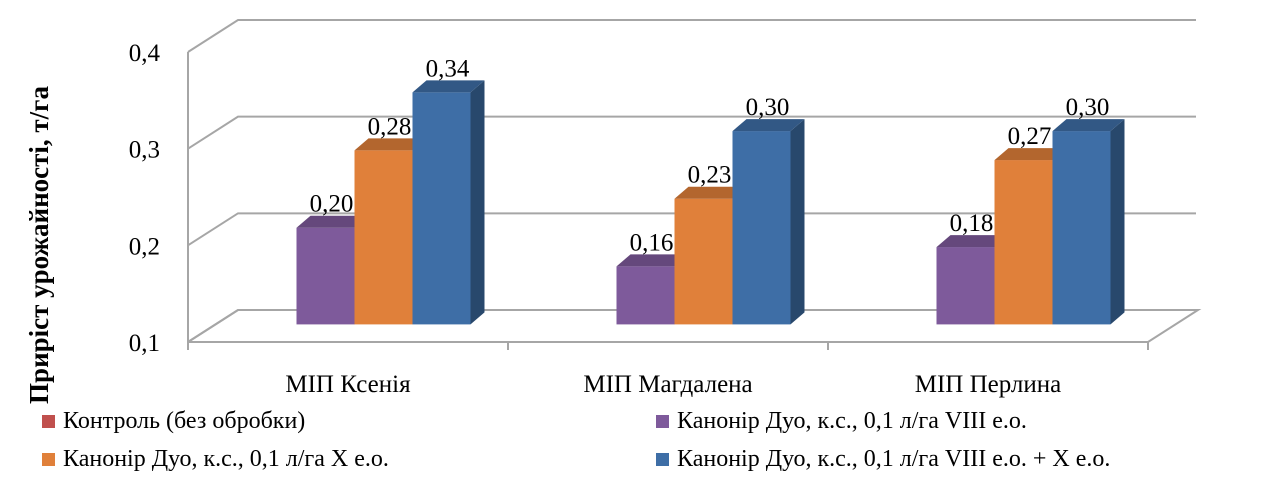 This screenshot has width=1263, height=482. What do you see at coordinates (668, 370) in the screenshot?
I see `x-axis-ticks: МІП Ксенія МІП Магдалена МІП Перлина` at bounding box center [668, 370].